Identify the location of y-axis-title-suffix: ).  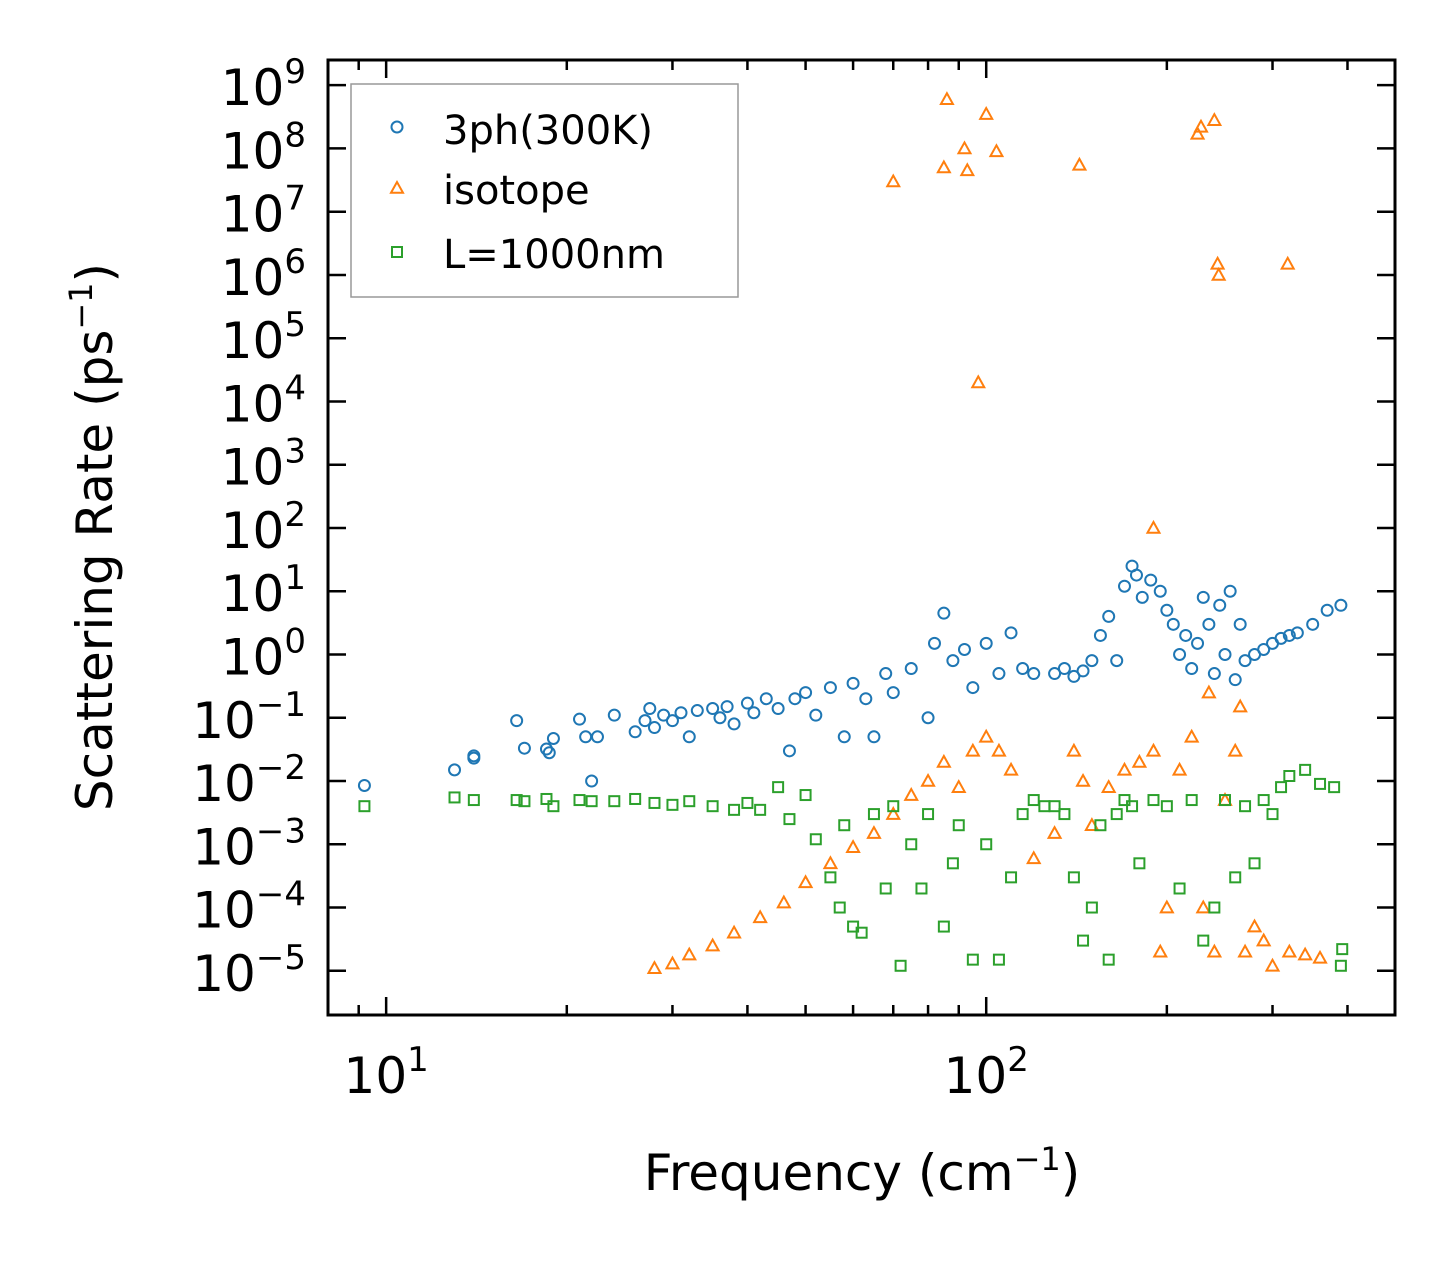
(95, 273).